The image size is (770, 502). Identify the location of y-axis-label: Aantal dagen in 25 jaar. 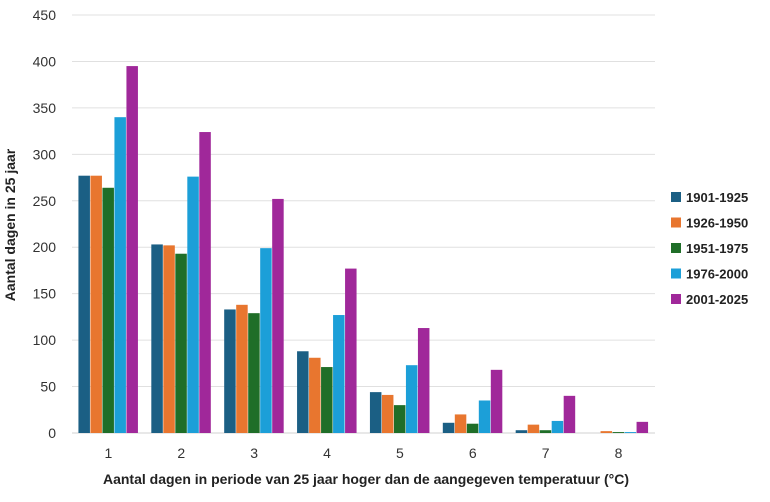
(10, 224).